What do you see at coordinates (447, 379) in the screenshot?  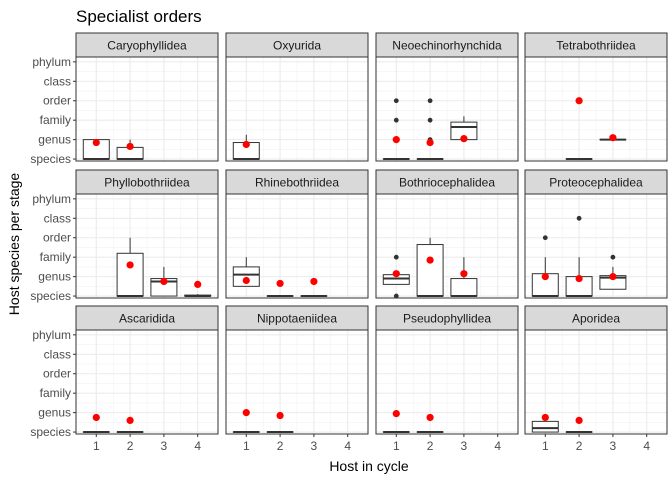 I see `facet-panel: Pseudophyllidea 1 2 3 4` at bounding box center [447, 379].